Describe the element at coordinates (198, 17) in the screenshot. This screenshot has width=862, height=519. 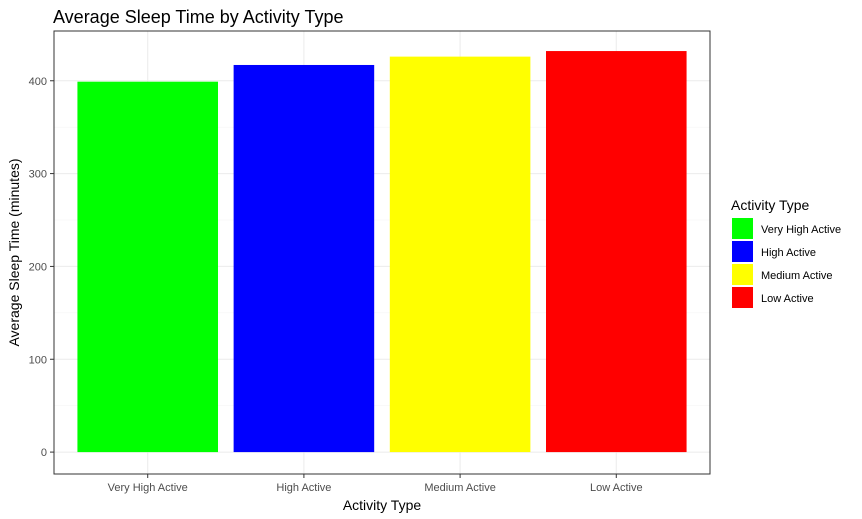
I see `chart-title: Average Sleep Time by Activity Type` at that location.